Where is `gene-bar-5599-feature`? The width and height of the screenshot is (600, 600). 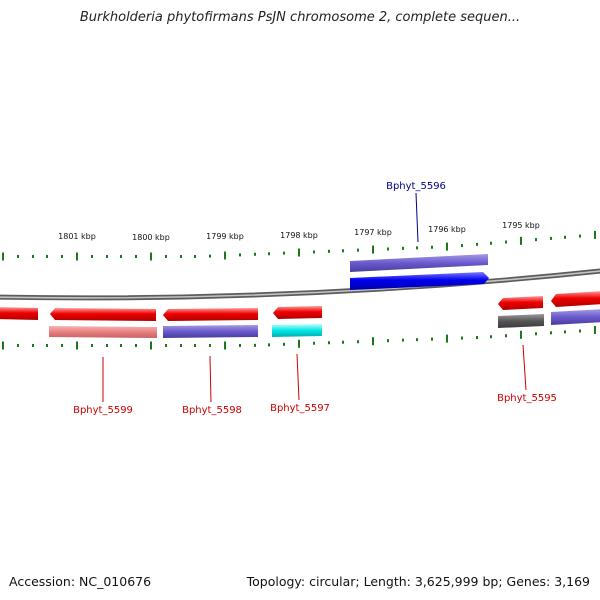
gene-bar-5599-feature is located at coordinates (103, 332).